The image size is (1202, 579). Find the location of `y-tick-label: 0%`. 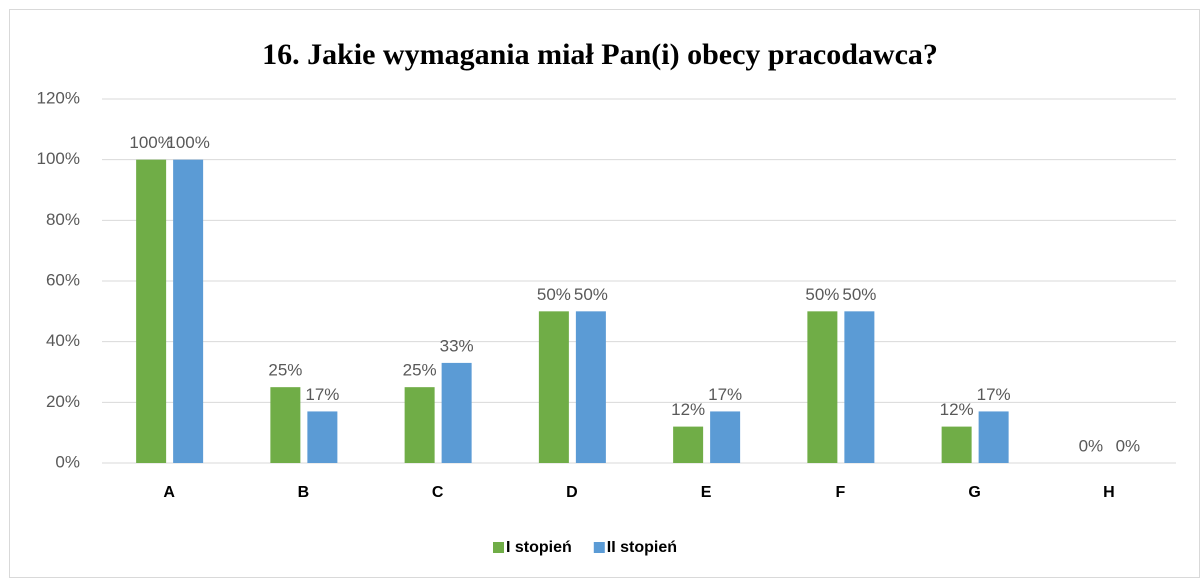

y-tick-label: 0% is located at coordinates (67, 461).